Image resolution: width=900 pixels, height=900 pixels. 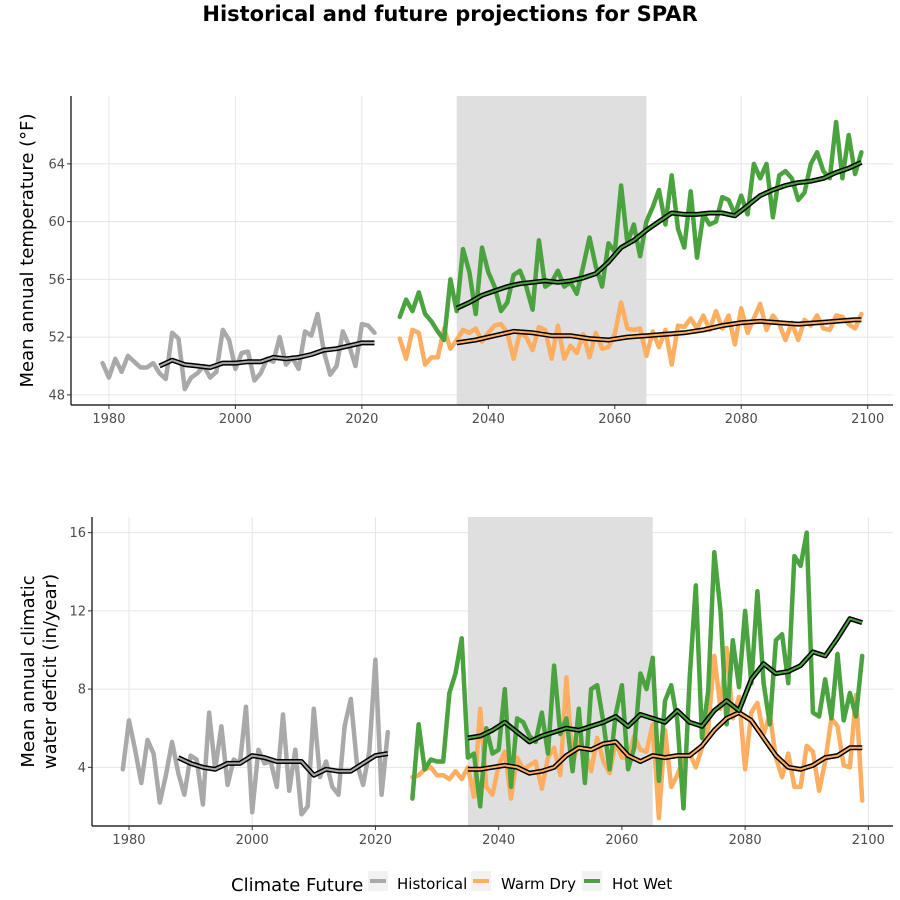 I want to click on y-axis-label-line: Mean annual climatic, so click(x=28, y=671).